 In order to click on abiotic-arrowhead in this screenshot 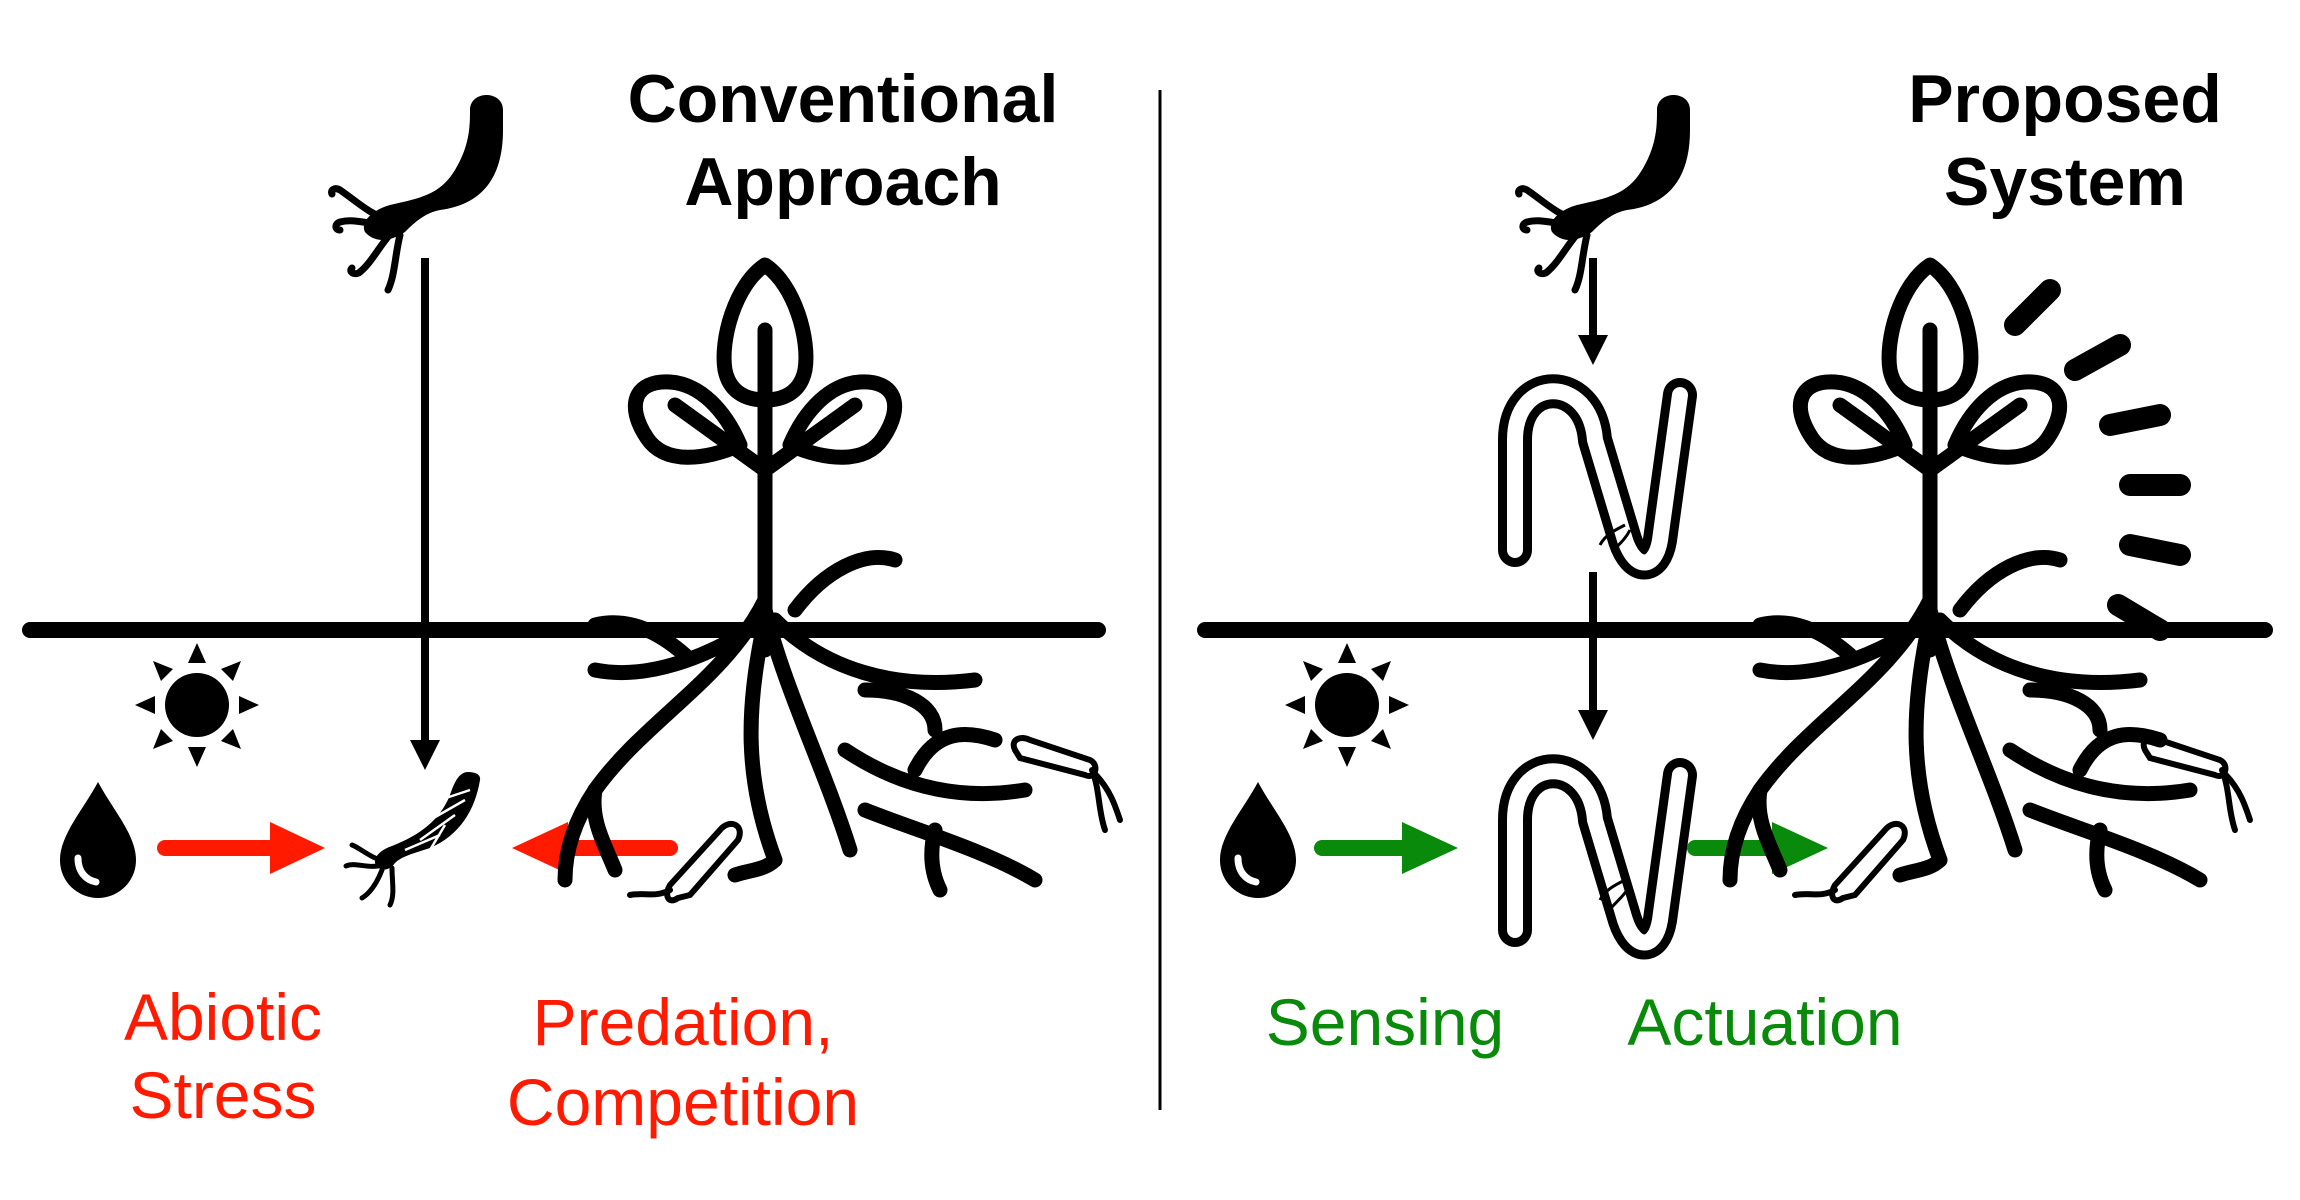, I will do `click(297, 848)`.